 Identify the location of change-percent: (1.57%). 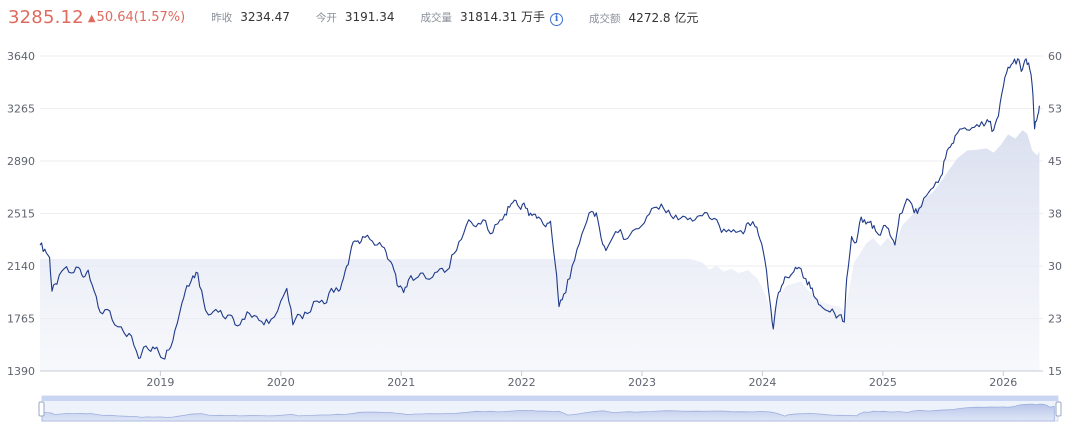
(159, 17).